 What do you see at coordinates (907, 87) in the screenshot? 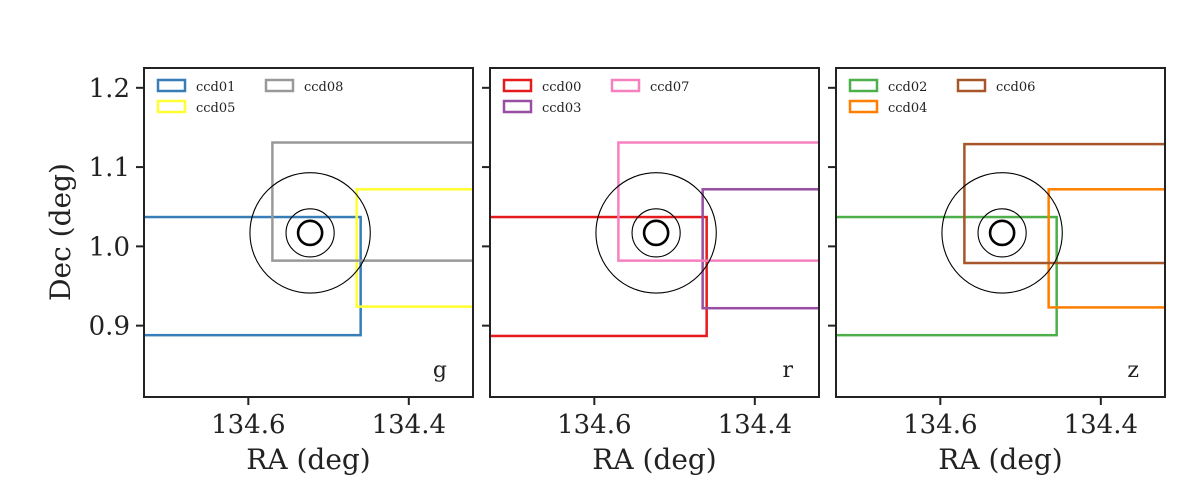
I see `legend-label: ccd02` at bounding box center [907, 87].